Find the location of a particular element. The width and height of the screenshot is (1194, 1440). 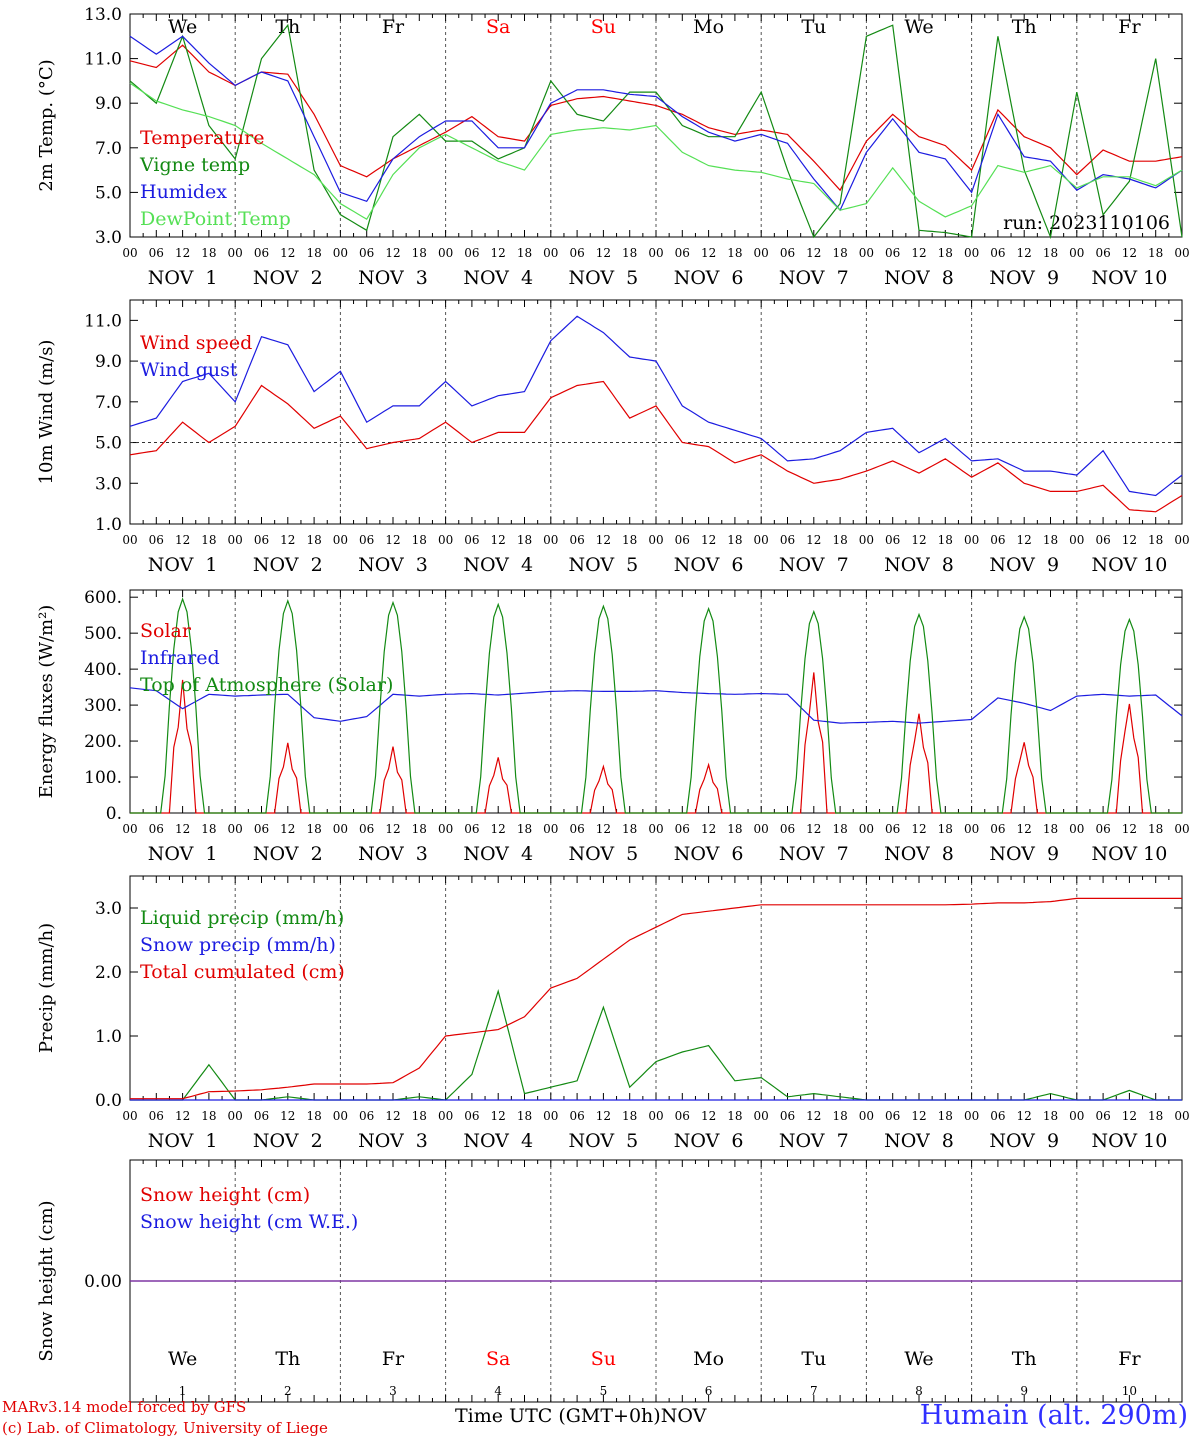

day-name: Su is located at coordinates (603, 27).